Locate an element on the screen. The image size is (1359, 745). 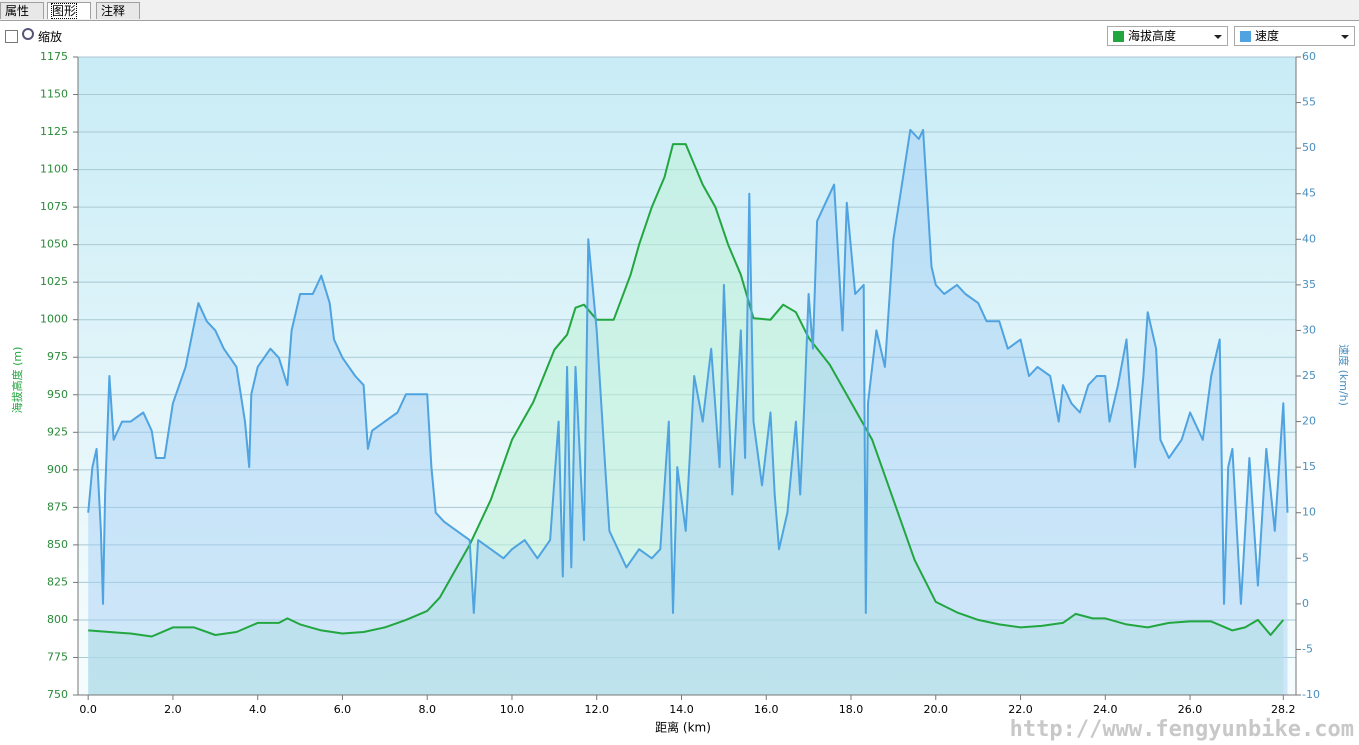
y-tick-label: 1000 is located at coordinates (54, 319).